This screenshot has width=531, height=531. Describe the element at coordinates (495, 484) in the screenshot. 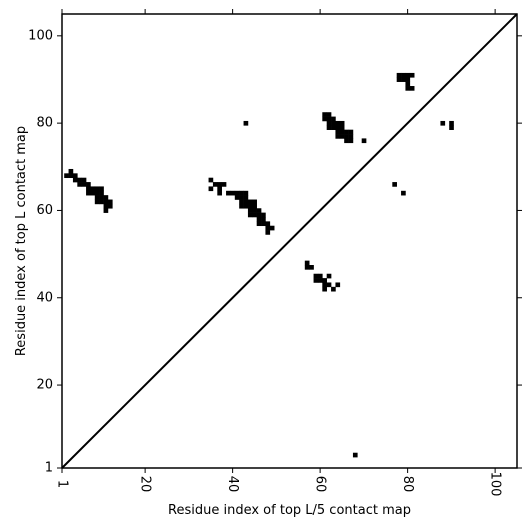

I see `x-tick-label: 100` at that location.